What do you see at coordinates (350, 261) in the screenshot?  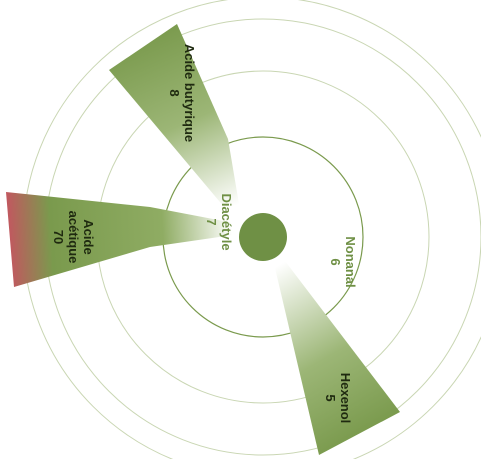 I see `label-nonanal: Nonanal` at bounding box center [350, 261].